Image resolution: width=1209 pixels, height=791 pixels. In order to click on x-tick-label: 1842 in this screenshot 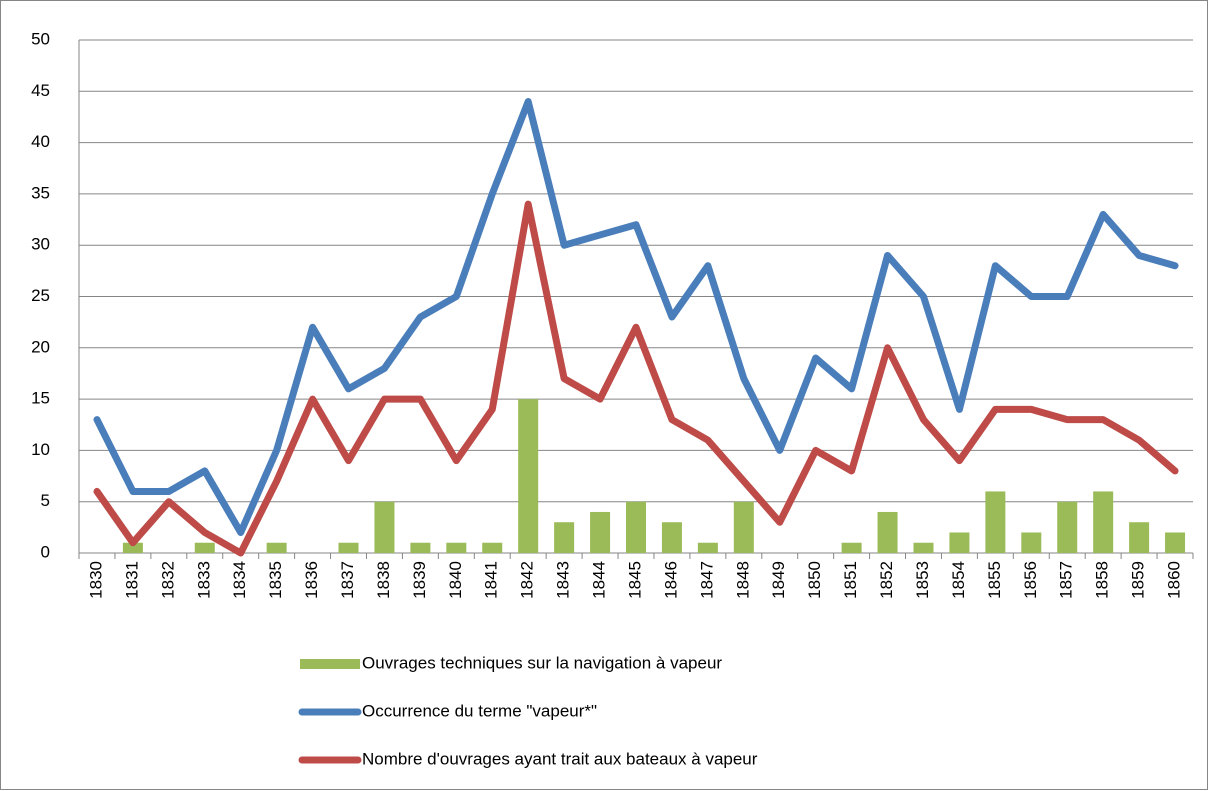, I will do `click(527, 580)`.